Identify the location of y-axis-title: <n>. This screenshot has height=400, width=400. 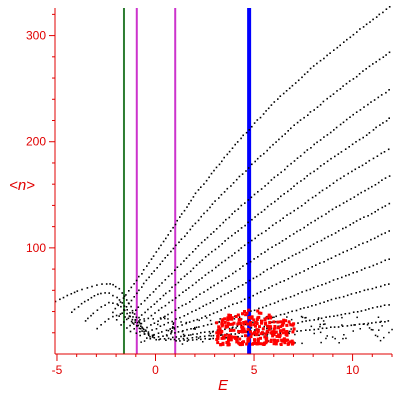
(22, 185).